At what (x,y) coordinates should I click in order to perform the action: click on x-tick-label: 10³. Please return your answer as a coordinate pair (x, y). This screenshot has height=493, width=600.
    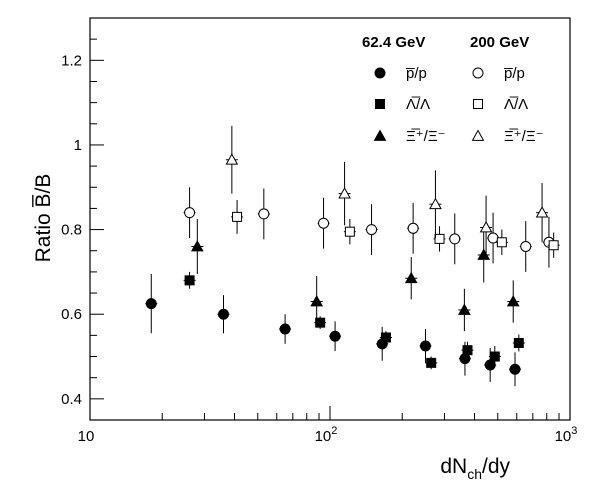
    Looking at the image, I should click on (566, 435).